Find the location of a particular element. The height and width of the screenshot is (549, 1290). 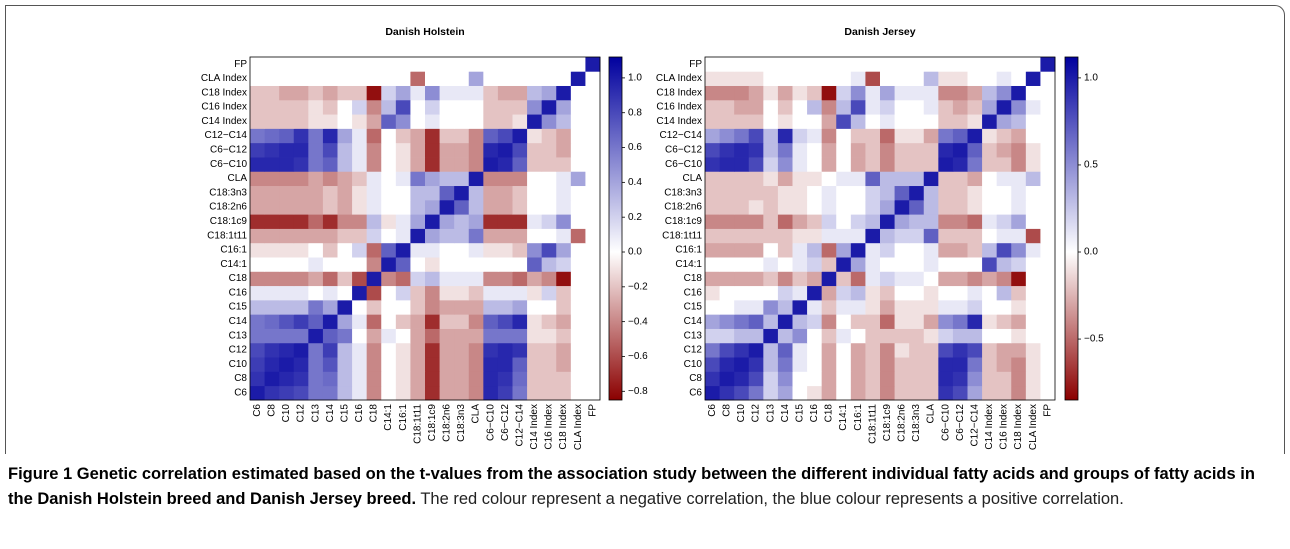

y-tick-label: CLA is located at coordinates (238, 178).